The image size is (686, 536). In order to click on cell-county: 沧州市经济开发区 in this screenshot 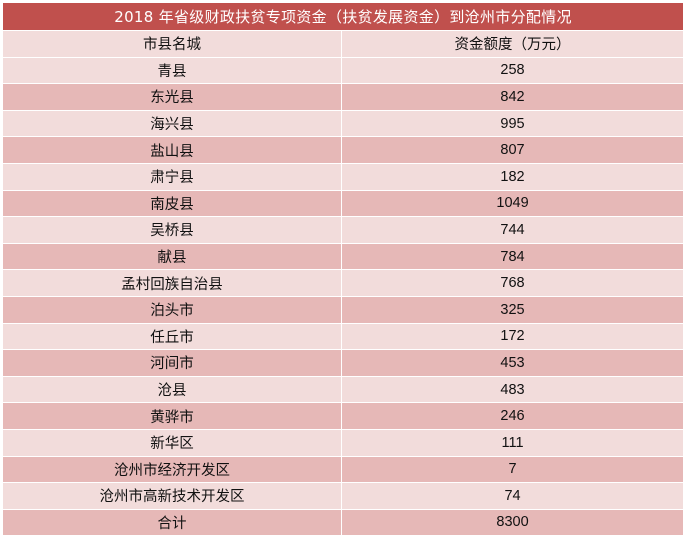, I will do `click(172, 469)`.